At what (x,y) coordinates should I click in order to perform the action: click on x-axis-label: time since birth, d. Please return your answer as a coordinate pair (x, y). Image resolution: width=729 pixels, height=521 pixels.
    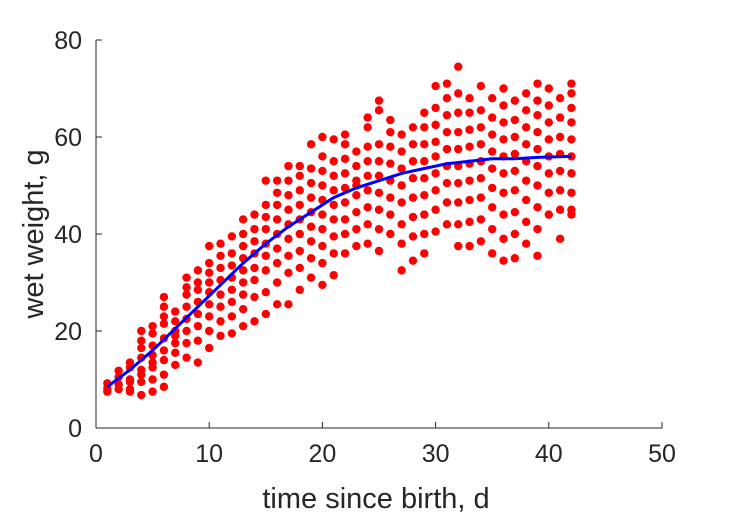
    Looking at the image, I should click on (375, 499).